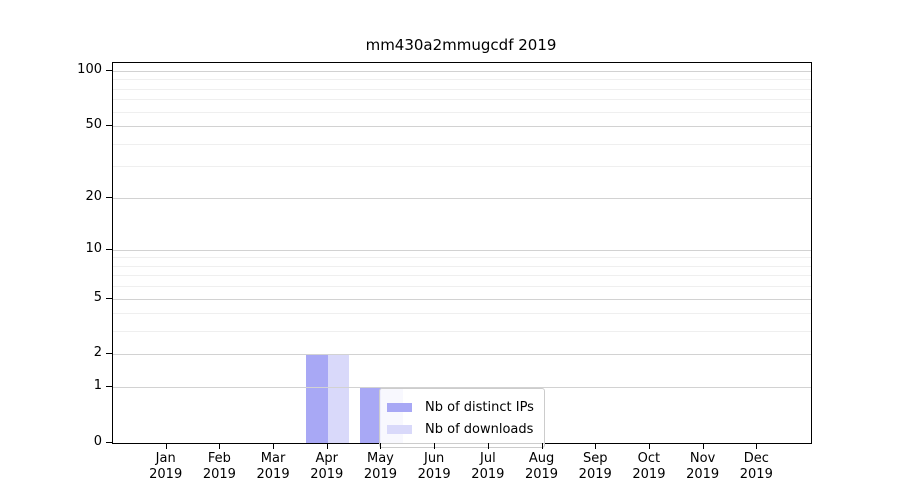 The width and height of the screenshot is (900, 500). I want to click on y-tick-label-100: 100, so click(89, 69).